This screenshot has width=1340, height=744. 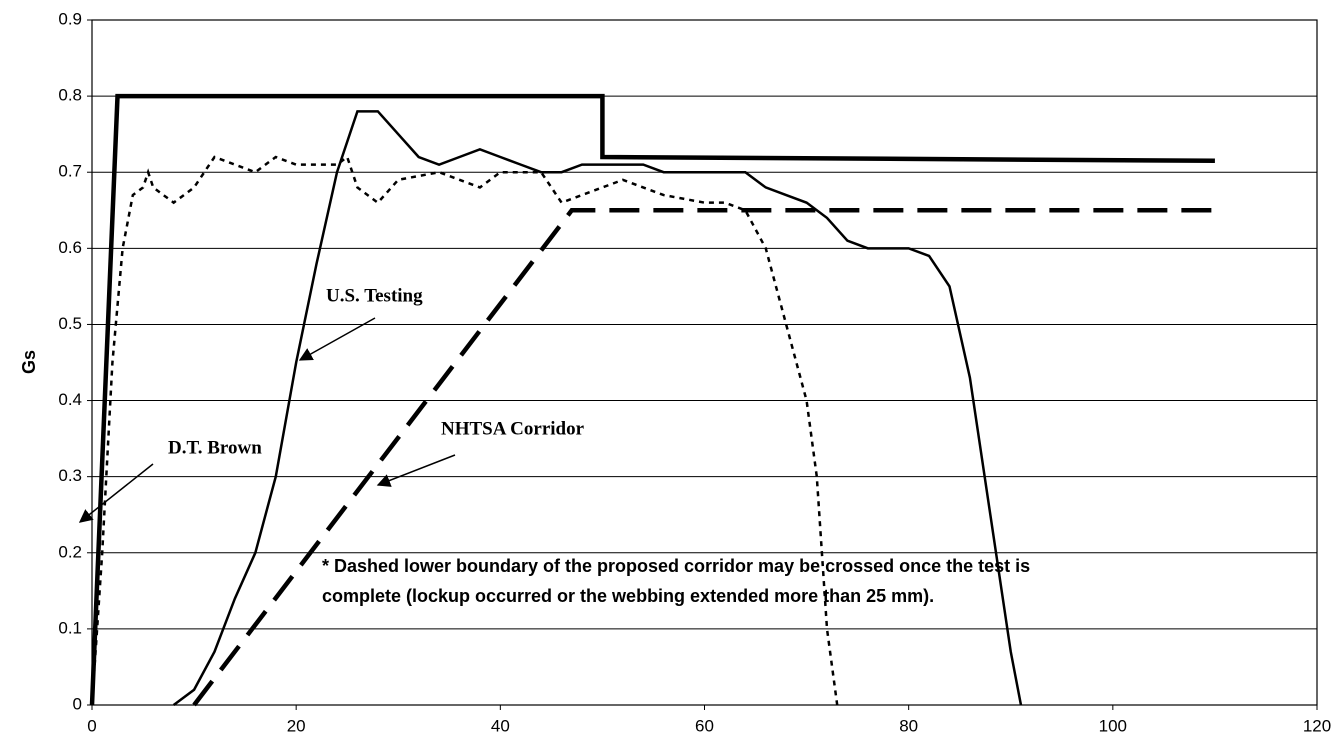 What do you see at coordinates (70, 627) in the screenshot?
I see `y-tick-label: 0.1` at bounding box center [70, 627].